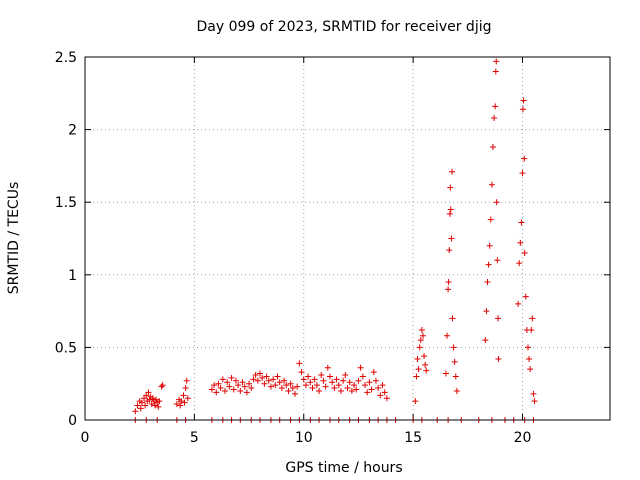  Describe the element at coordinates (66, 348) in the screenshot. I see `y-tick-label: 0.5` at that location.